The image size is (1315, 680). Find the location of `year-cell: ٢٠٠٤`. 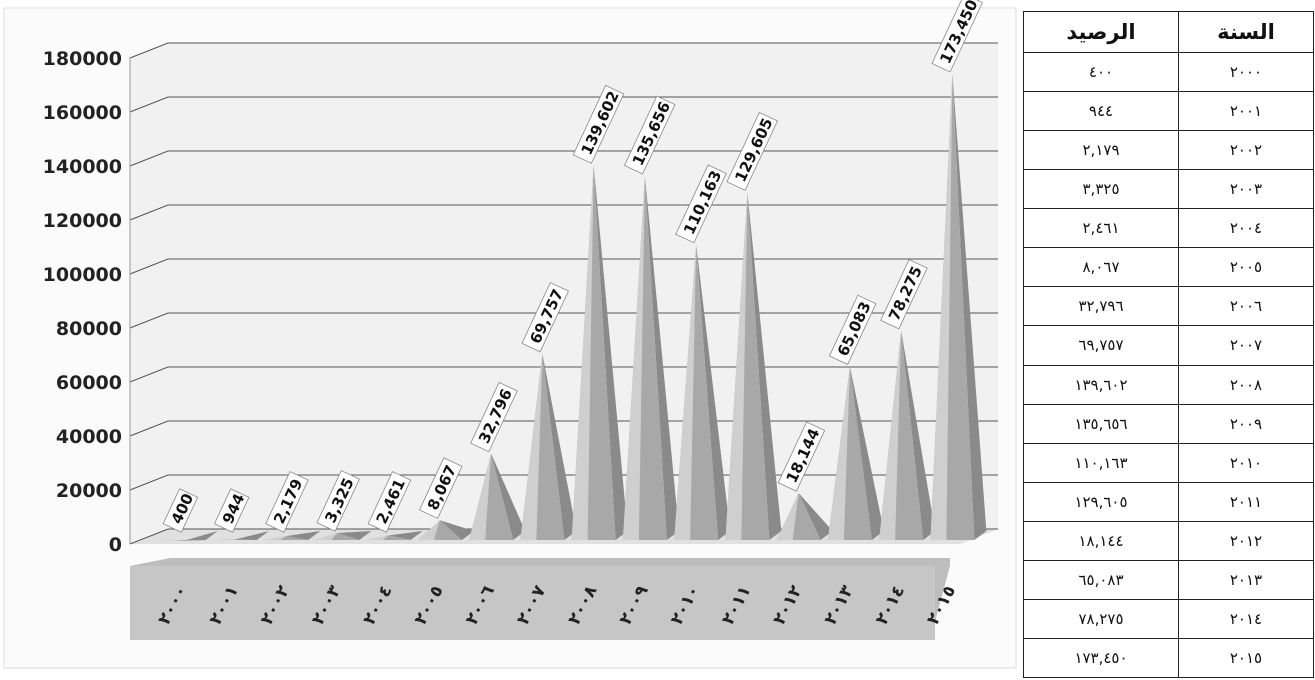

year-cell: ٢٠٠٤ is located at coordinates (1246, 228).